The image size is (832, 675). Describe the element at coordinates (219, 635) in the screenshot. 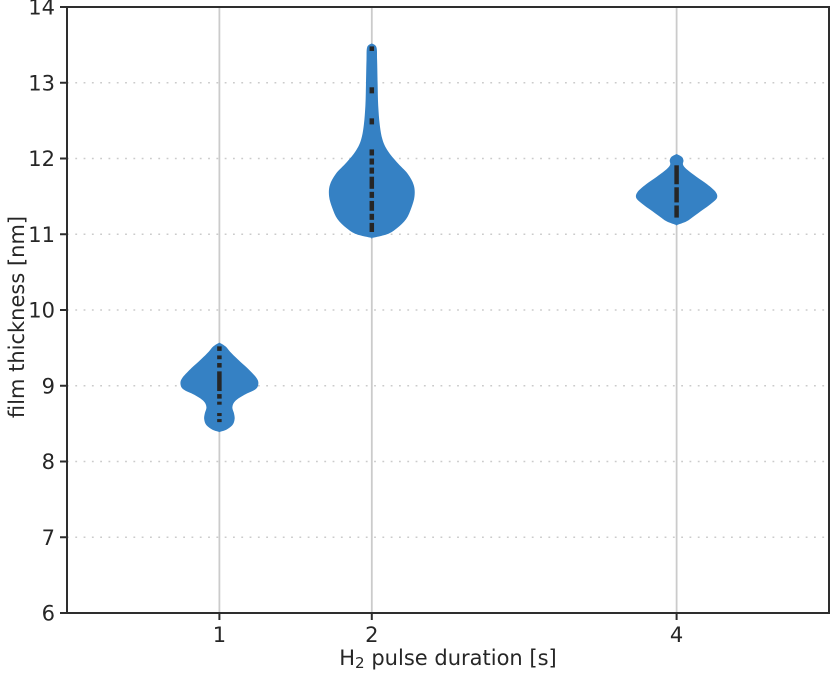

I see `x-tick-label: 1` at that location.